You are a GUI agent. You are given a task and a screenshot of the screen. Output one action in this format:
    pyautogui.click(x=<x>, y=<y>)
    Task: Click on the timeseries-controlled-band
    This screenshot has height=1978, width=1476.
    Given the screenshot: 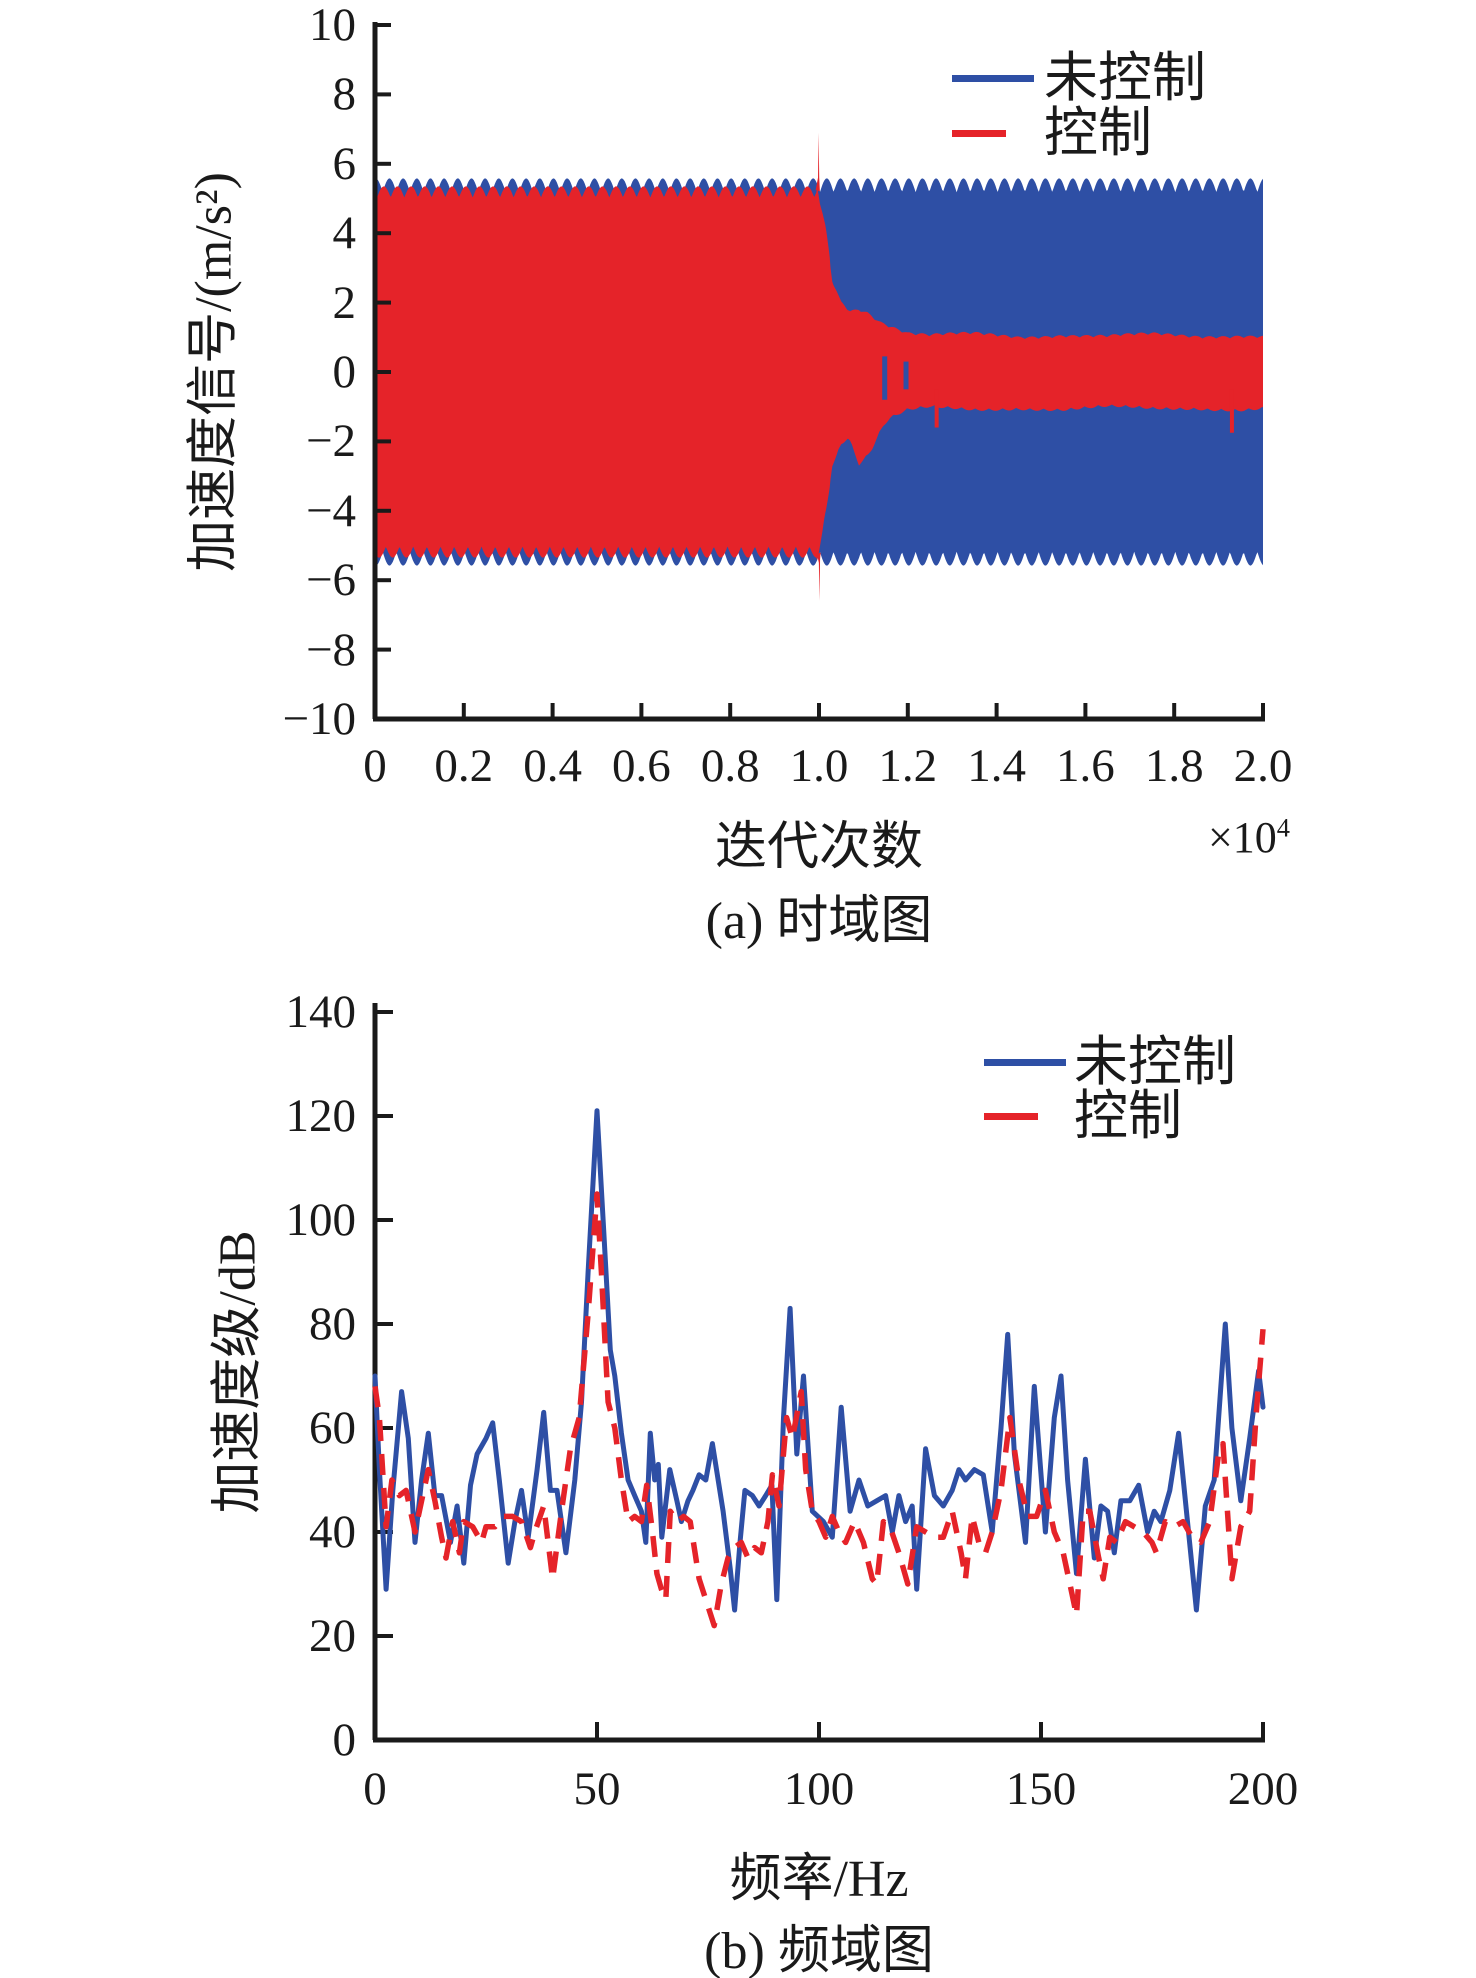 What is the action you would take?
    pyautogui.click(x=819, y=373)
    